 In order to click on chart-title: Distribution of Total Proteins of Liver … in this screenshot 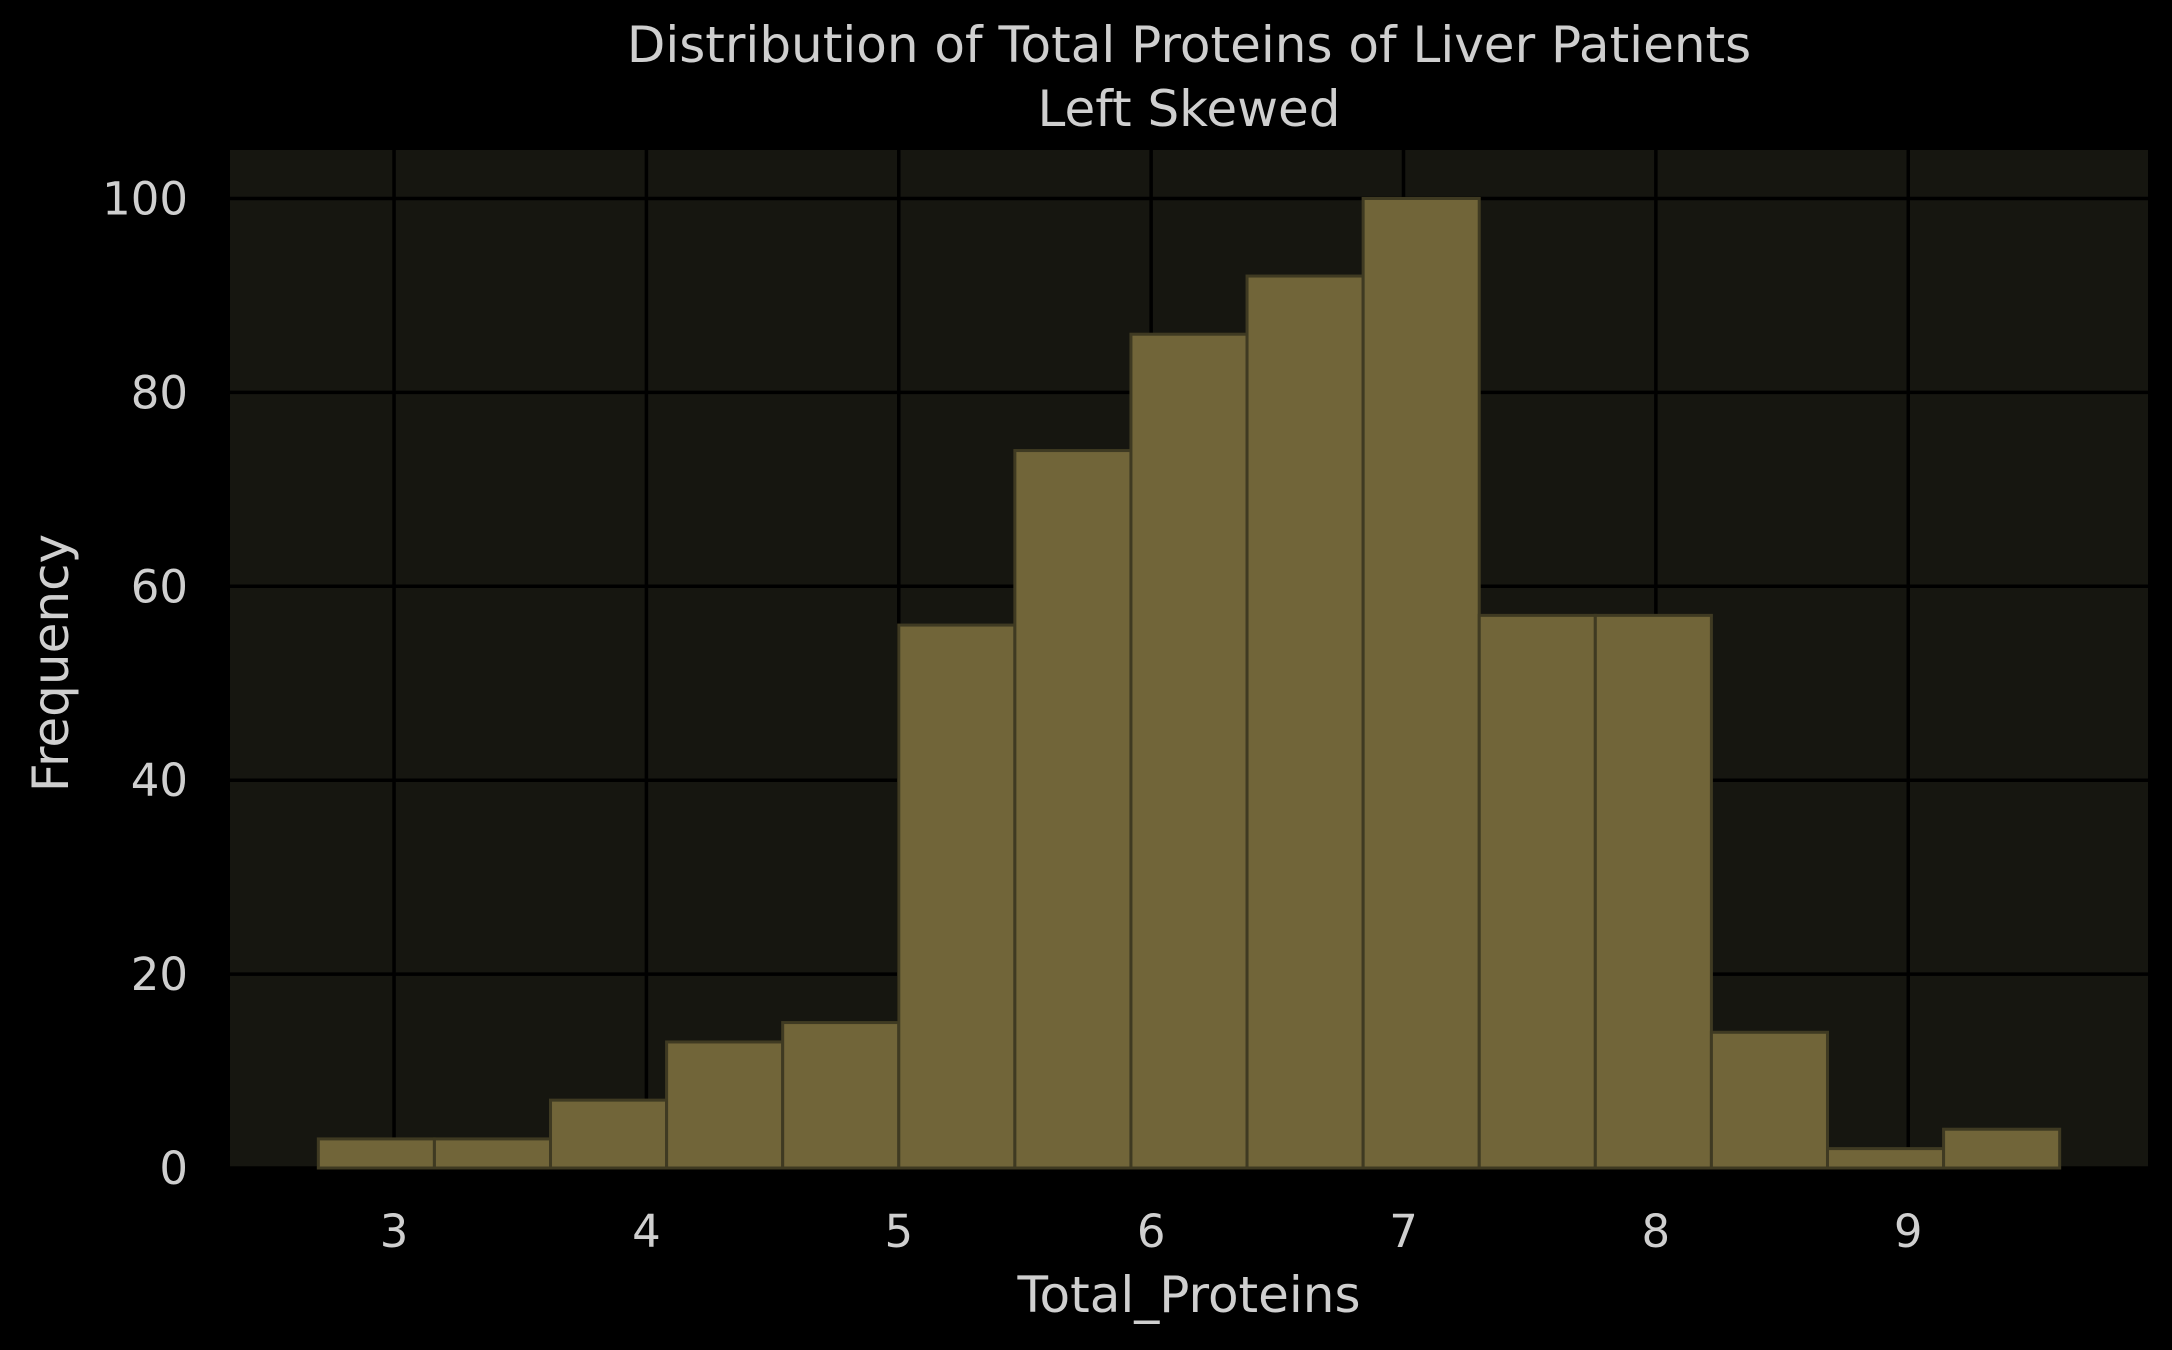, I will do `click(1189, 45)`.